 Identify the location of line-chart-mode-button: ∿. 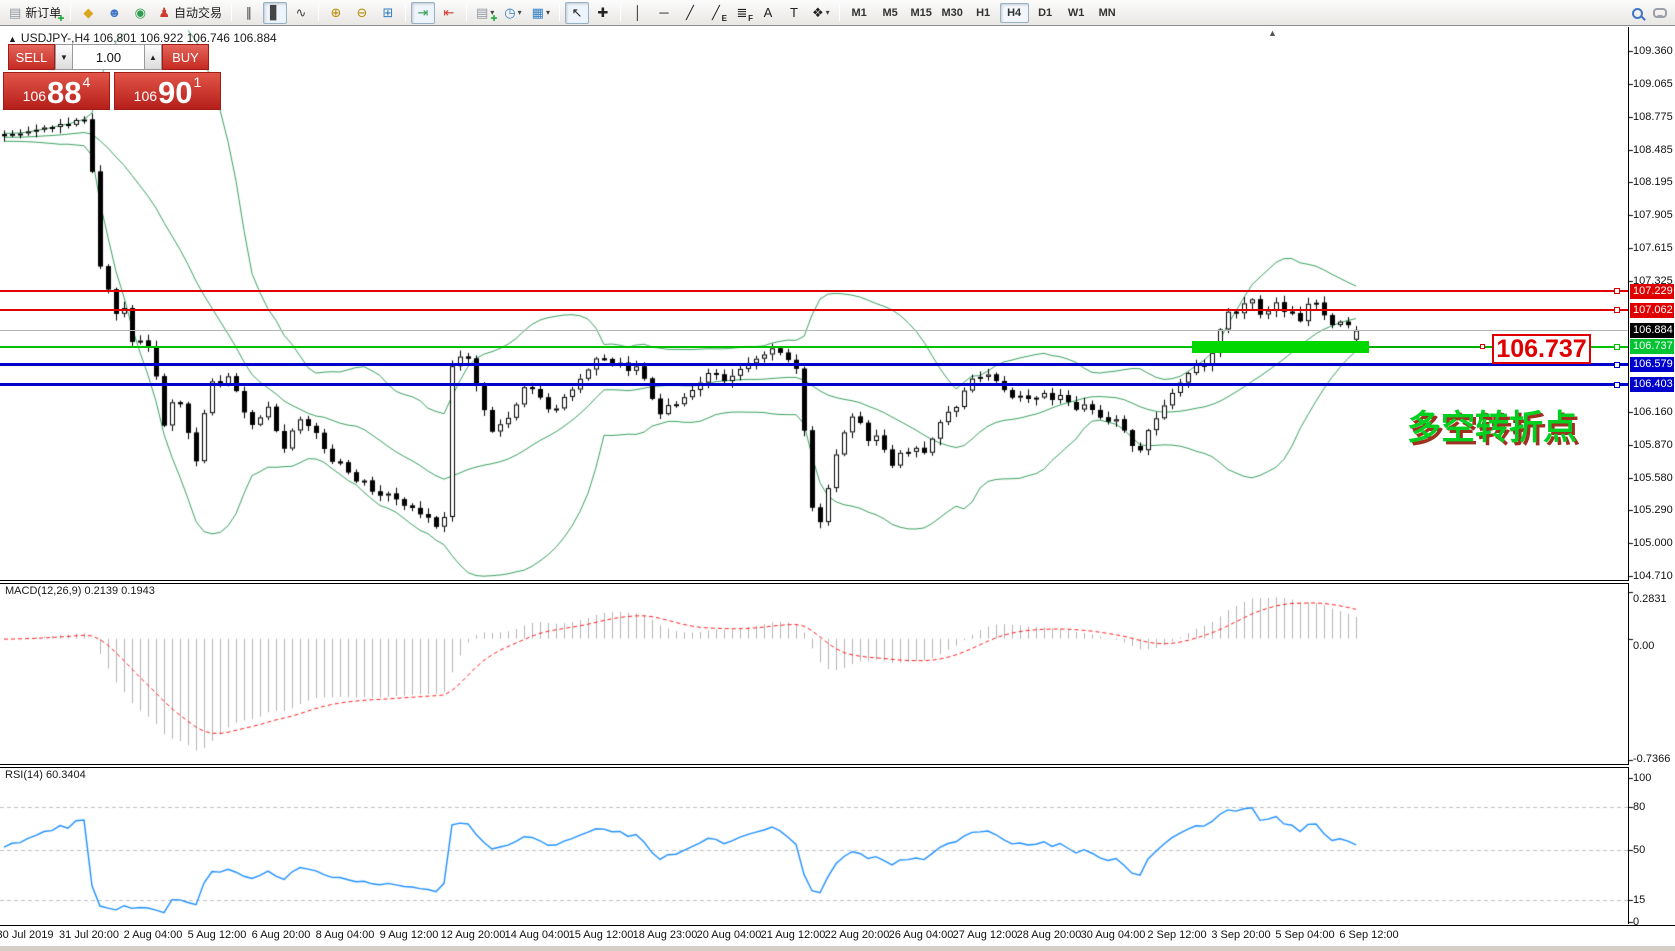
(301, 13).